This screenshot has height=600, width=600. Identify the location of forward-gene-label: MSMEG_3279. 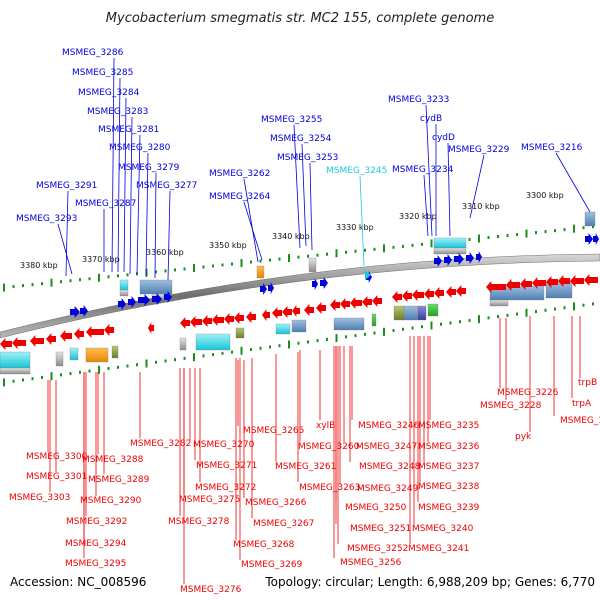
(149, 168).